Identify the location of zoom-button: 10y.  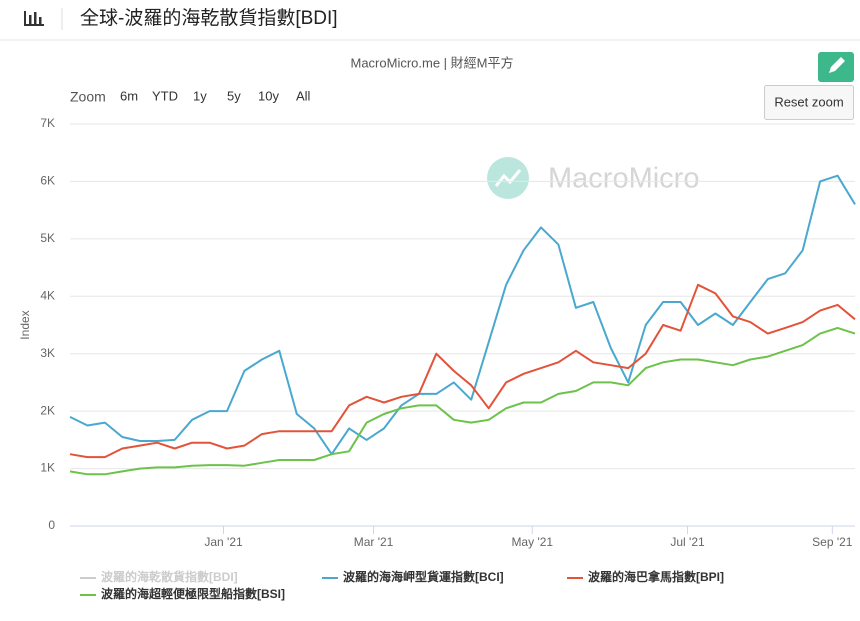
(268, 95).